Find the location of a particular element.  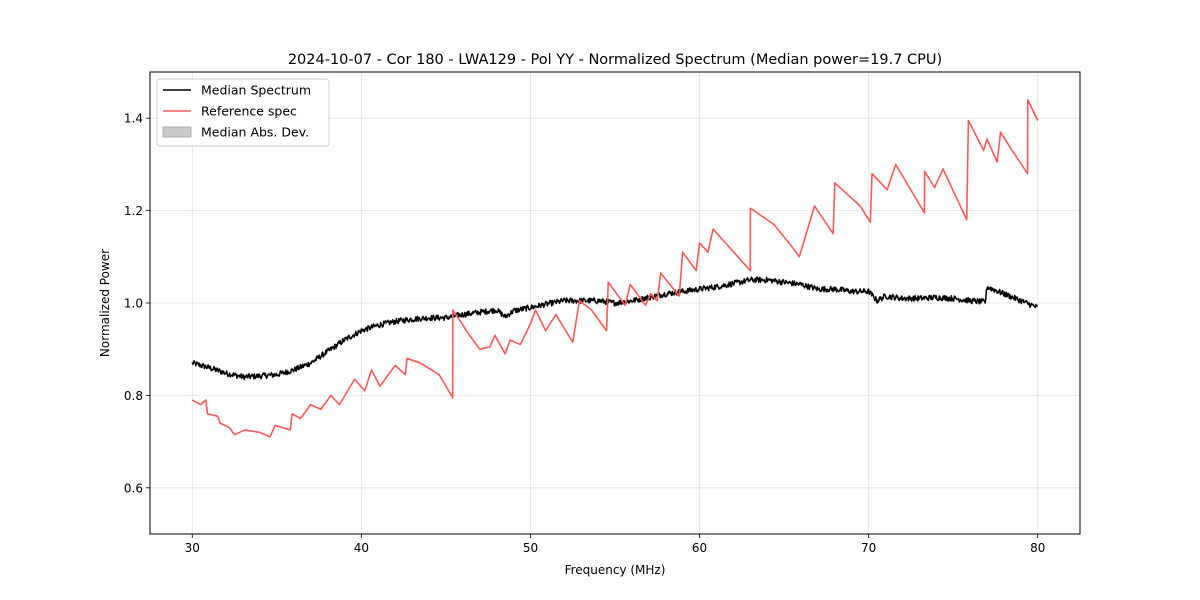

legend-box is located at coordinates (243, 112).